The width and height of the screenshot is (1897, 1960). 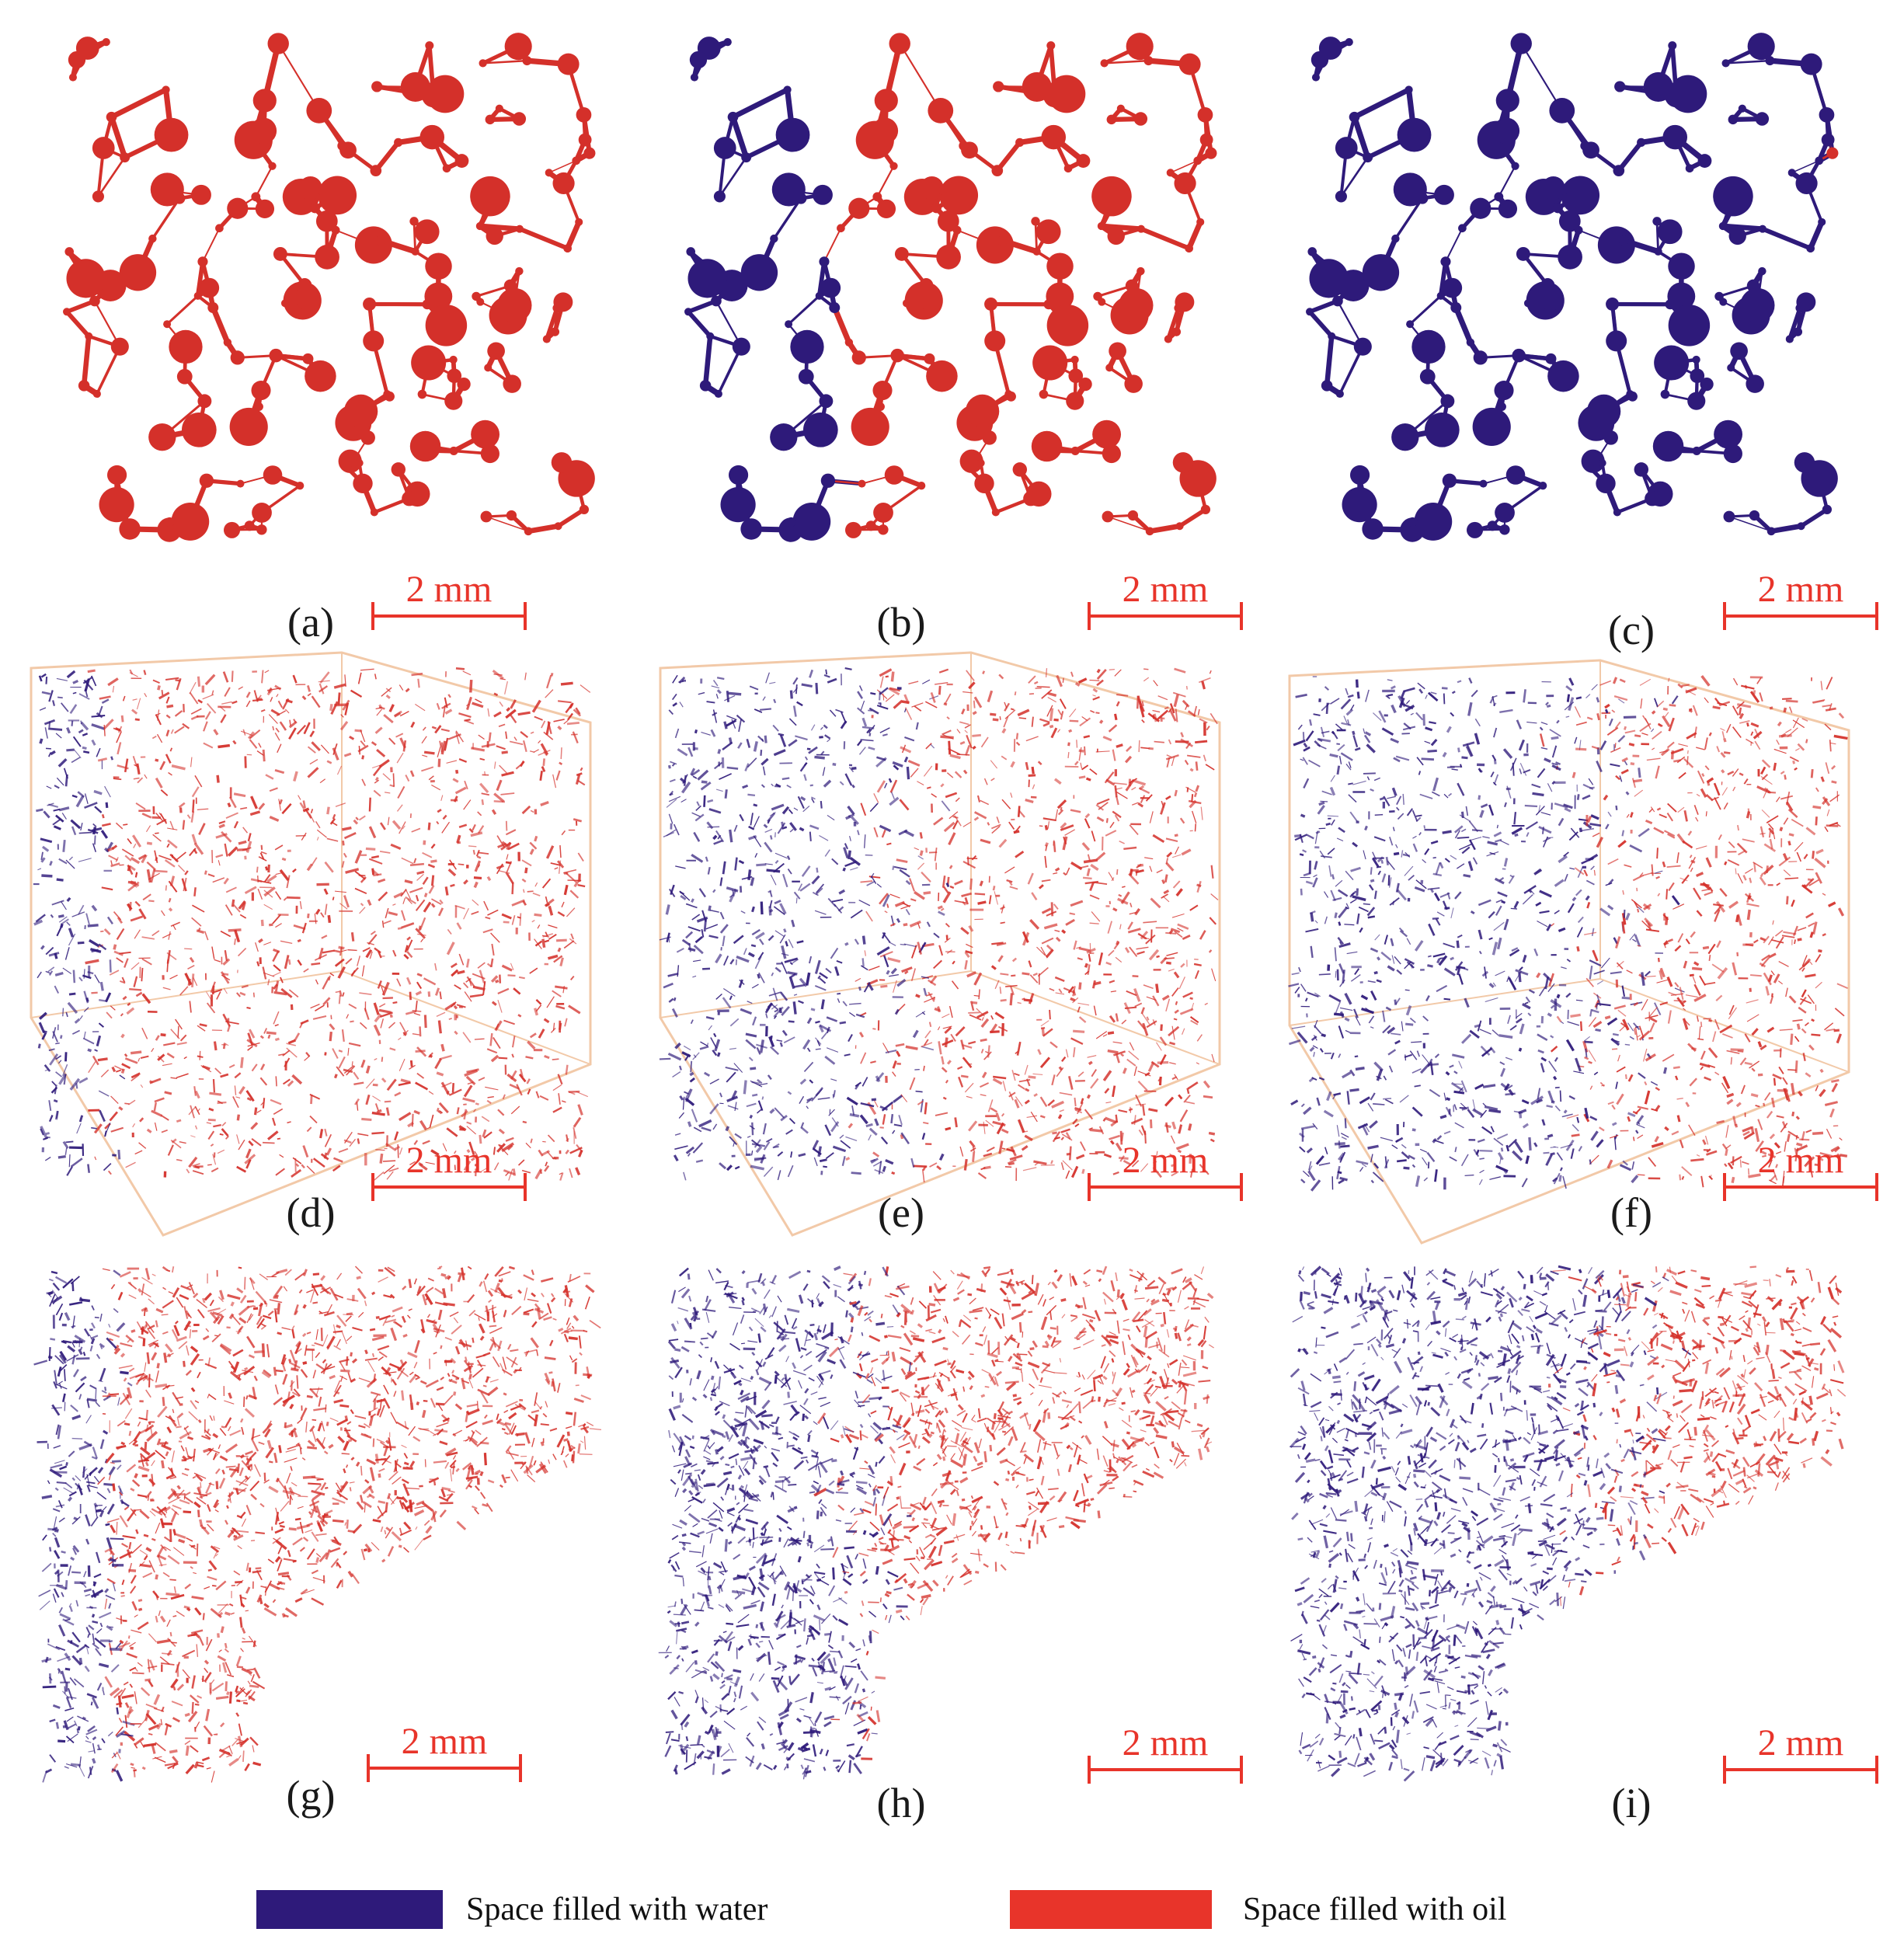 I want to click on scale-bar-d: 2 mm, so click(x=449, y=1171).